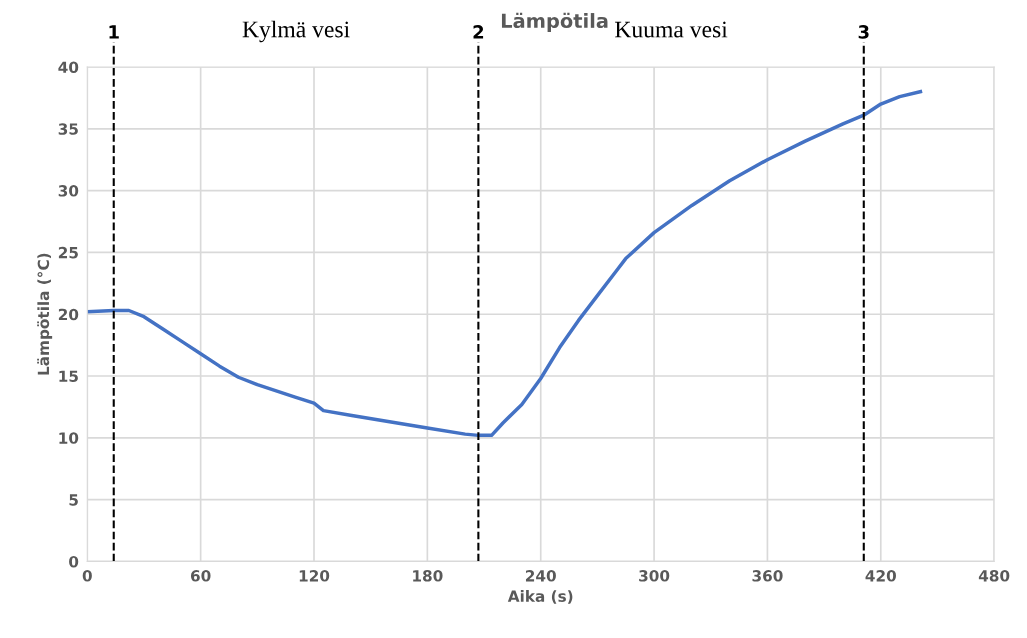 The image size is (1027, 638). What do you see at coordinates (994, 576) in the screenshot?
I see `x-tick-label: 480` at bounding box center [994, 576].